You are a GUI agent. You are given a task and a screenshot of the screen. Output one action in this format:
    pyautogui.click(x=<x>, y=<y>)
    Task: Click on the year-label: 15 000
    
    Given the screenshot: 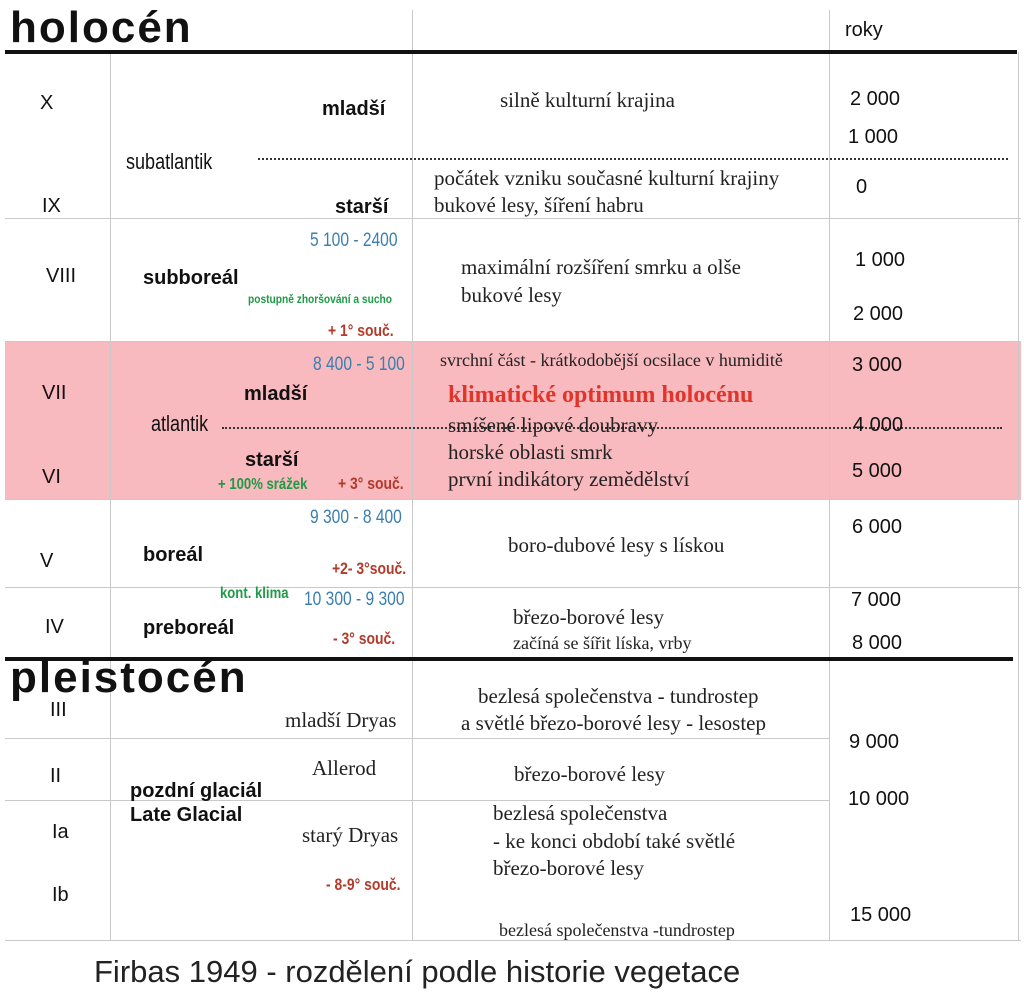 What is the action you would take?
    pyautogui.click(x=881, y=915)
    